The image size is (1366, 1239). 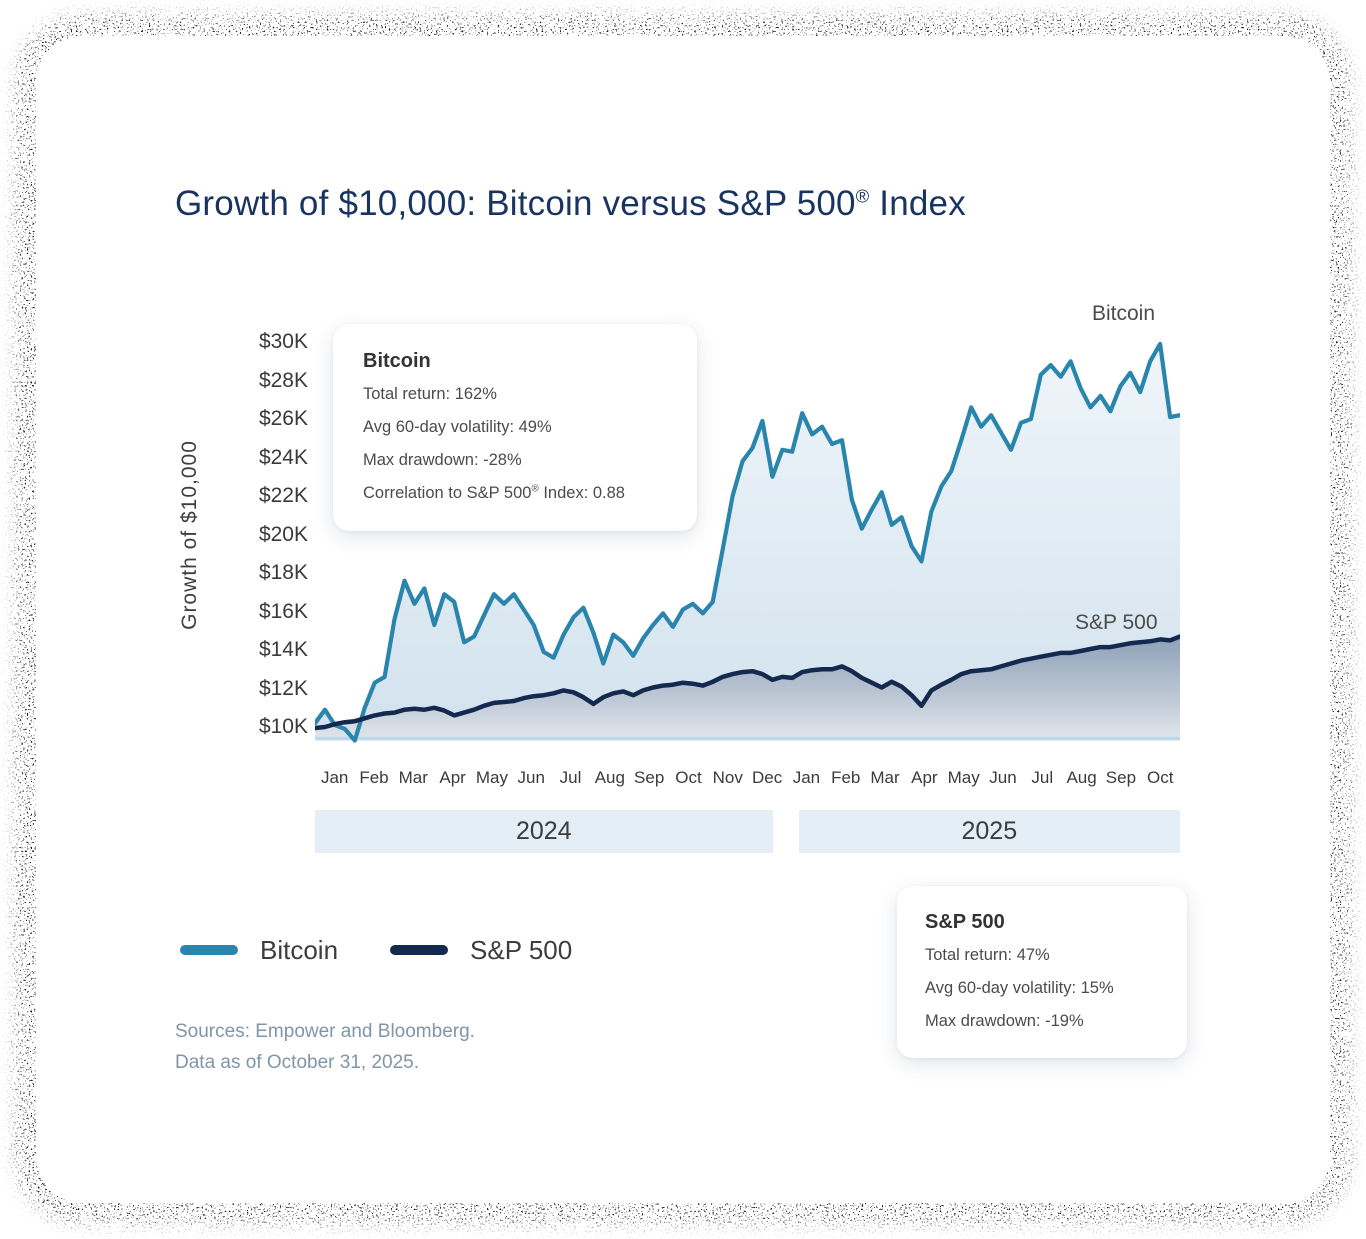 What do you see at coordinates (297, 1062) in the screenshot?
I see `source-line-2: Data as of October 31, 2025.` at bounding box center [297, 1062].